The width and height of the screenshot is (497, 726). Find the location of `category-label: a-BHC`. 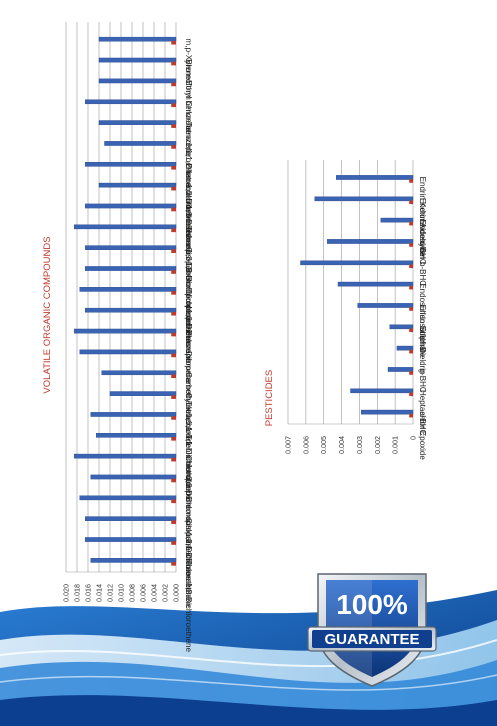

category-label: a-BHC is located at coordinates (422, 423).